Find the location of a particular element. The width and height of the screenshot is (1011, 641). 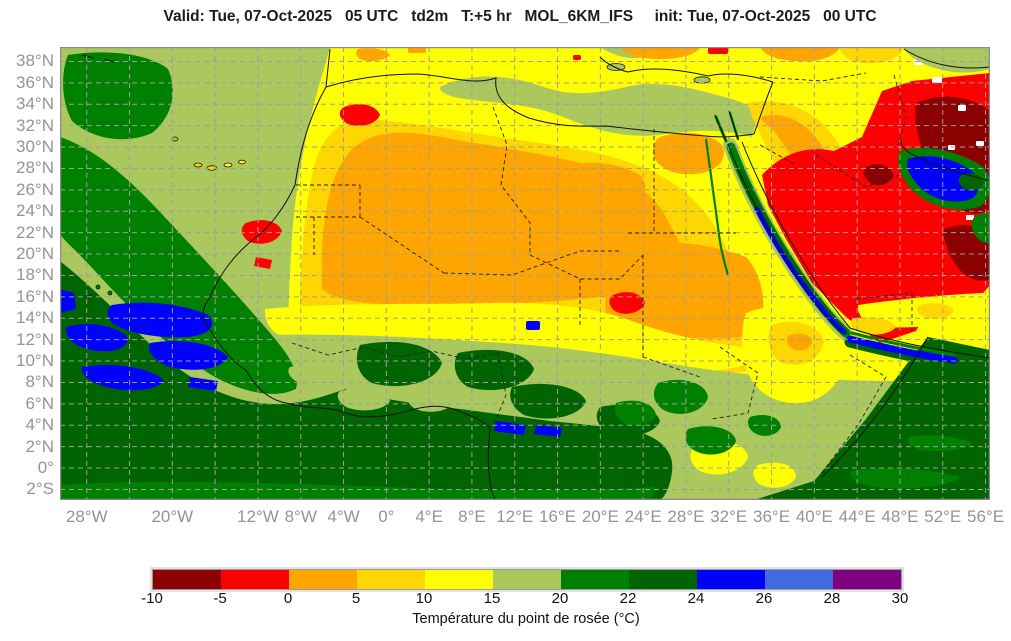

region-indian-ocean is located at coordinates (872, 418).